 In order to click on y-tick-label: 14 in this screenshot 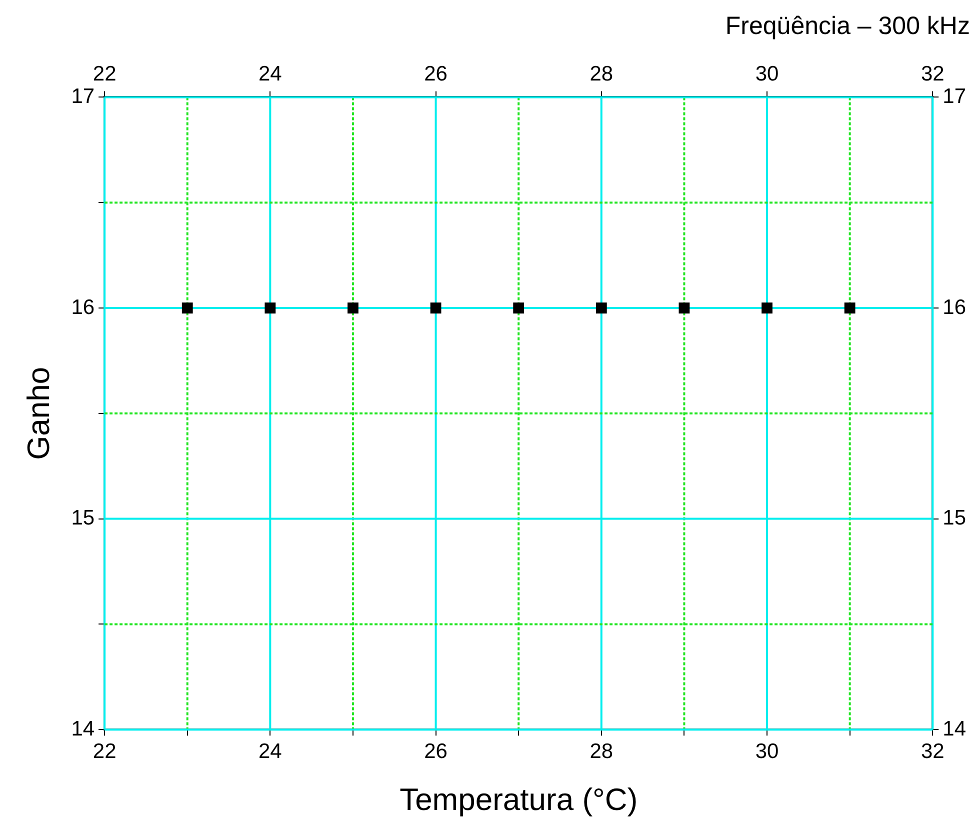, I will do `click(83, 728)`.